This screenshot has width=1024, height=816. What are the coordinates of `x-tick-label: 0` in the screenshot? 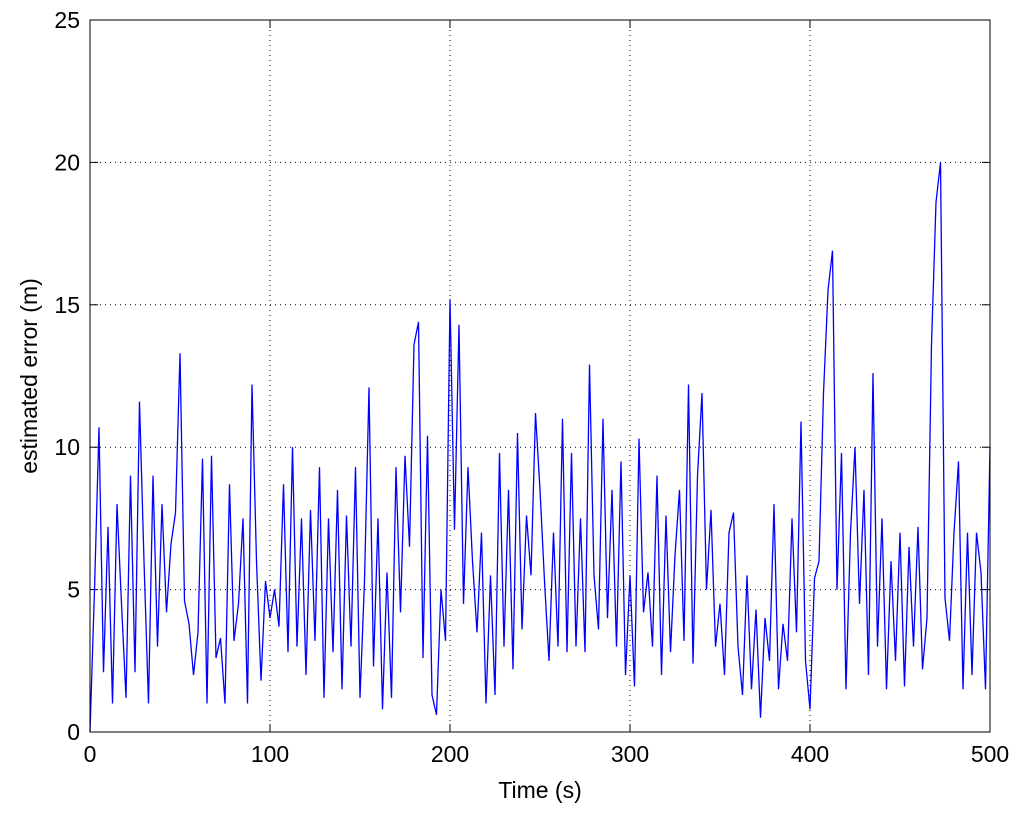 It's located at (90, 754).